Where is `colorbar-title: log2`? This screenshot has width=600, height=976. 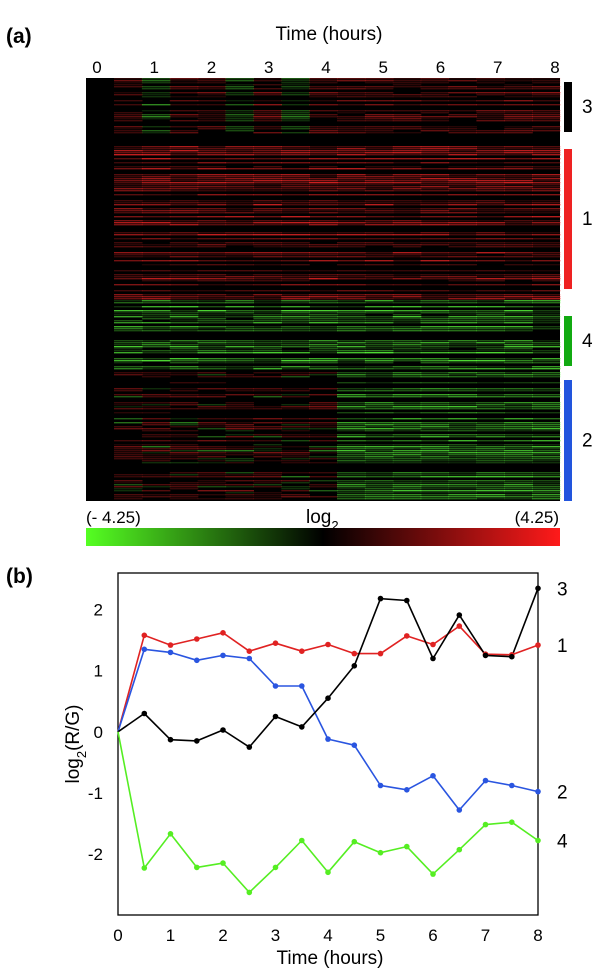
colorbar-title: log2 is located at coordinates (322, 520).